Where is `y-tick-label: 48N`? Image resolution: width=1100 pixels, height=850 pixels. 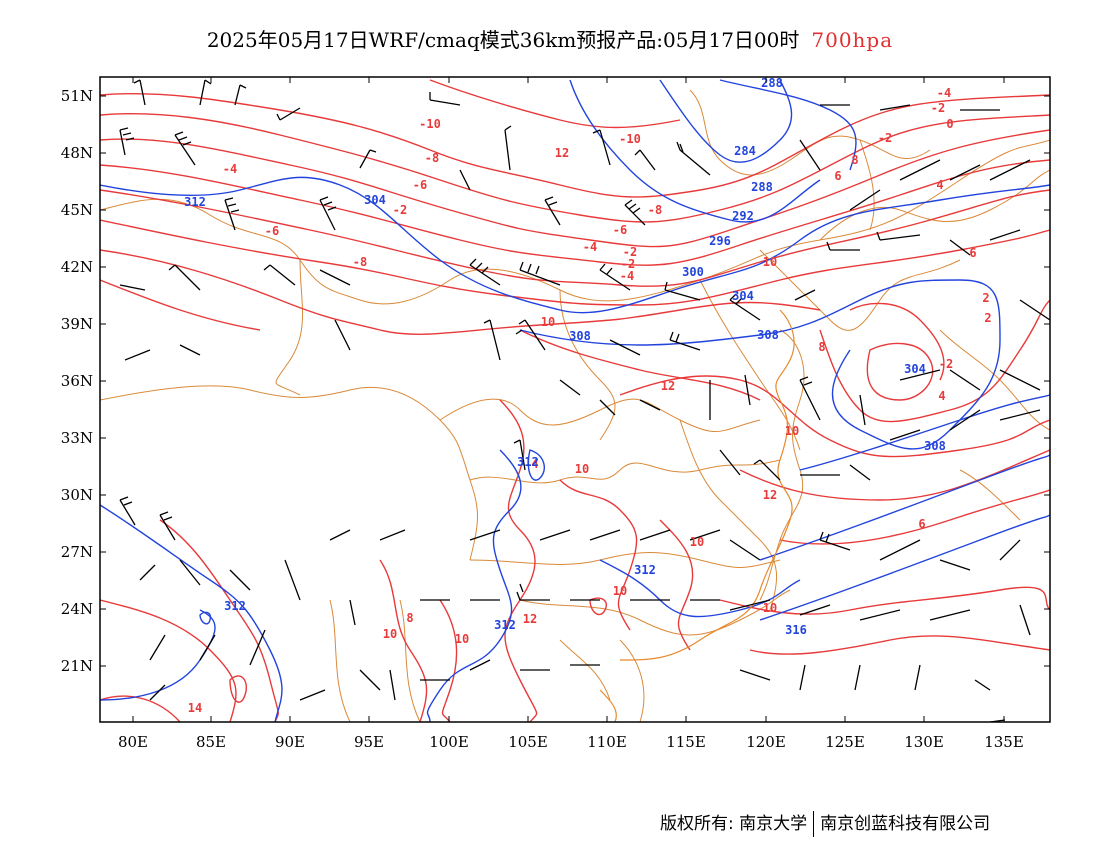
y-tick-label: 48N is located at coordinates (77, 153).